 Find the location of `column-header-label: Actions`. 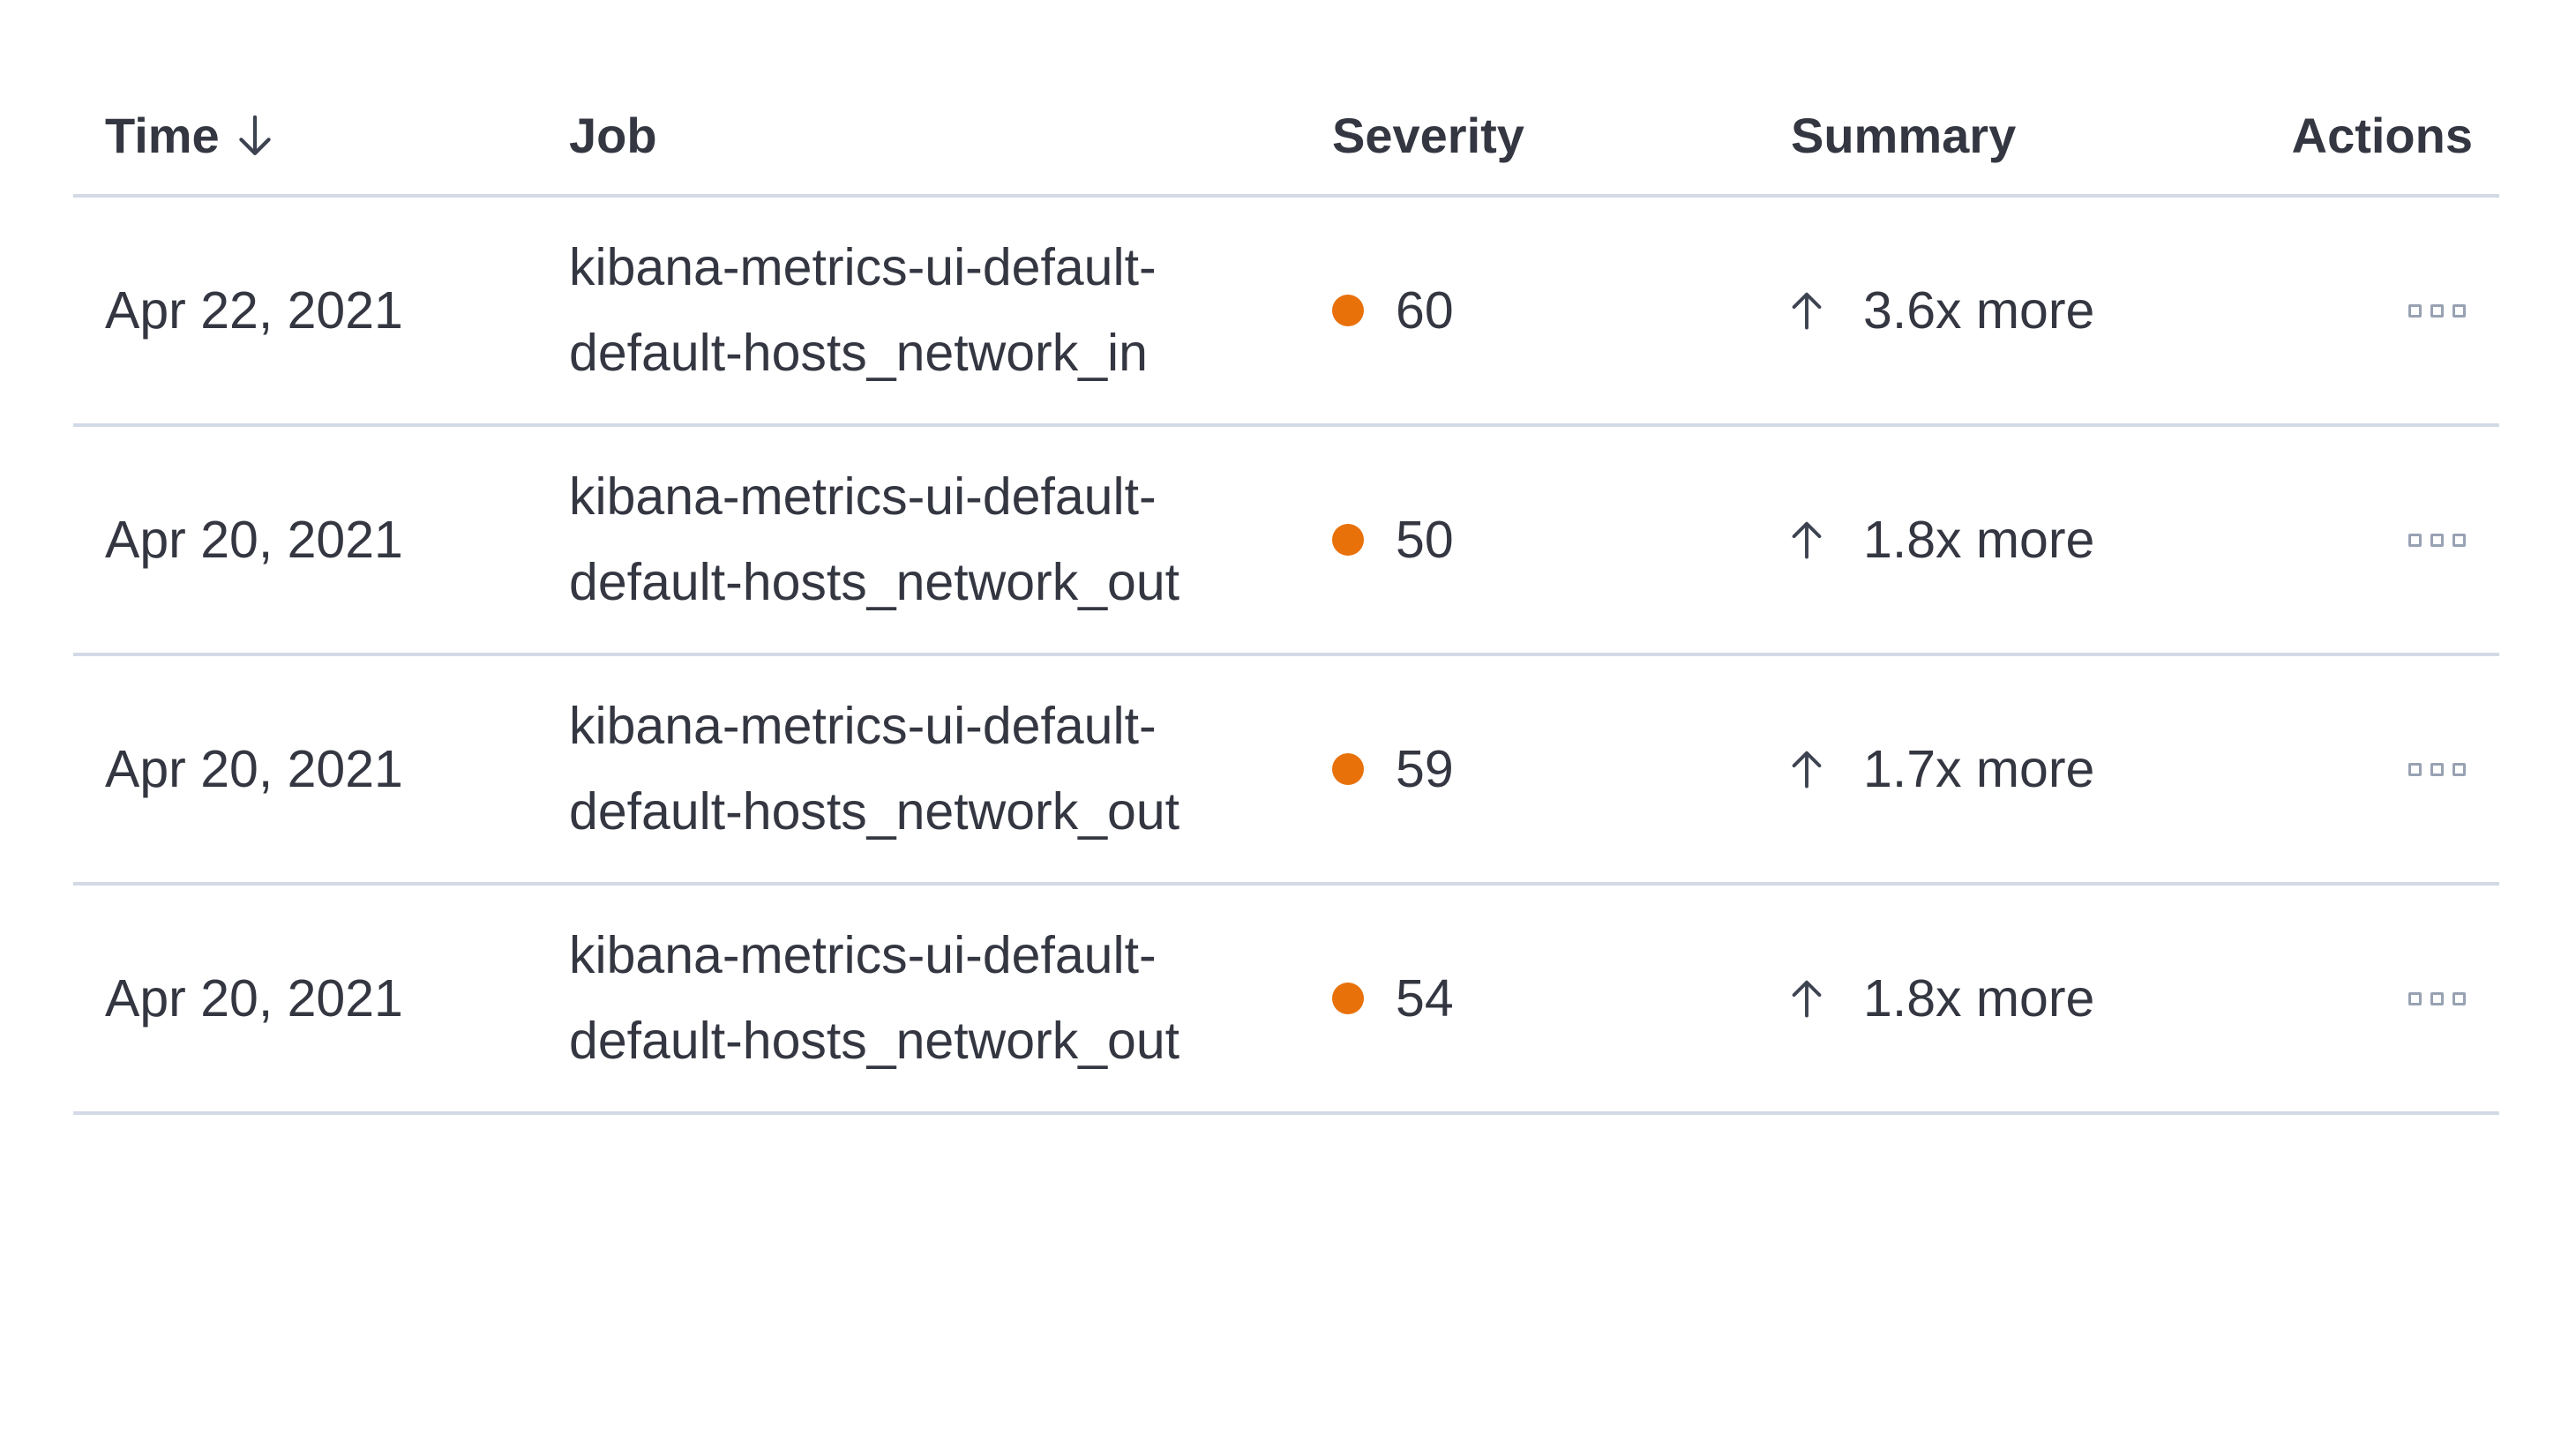

column-header-label: Actions is located at coordinates (2382, 136).